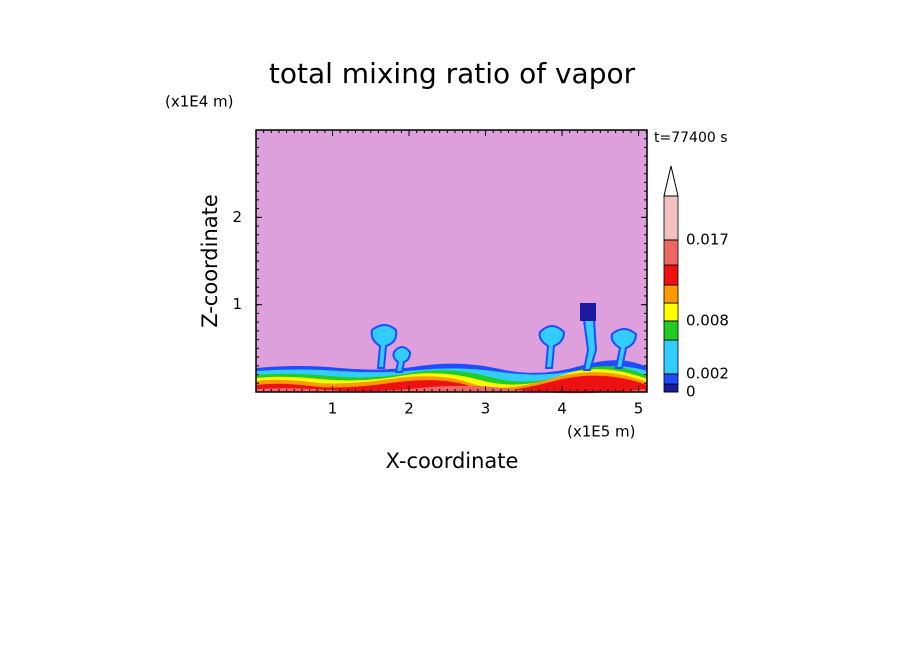 Image resolution: width=904 pixels, height=654 pixels. Describe the element at coordinates (451, 383) in the screenshot. I see `band` at that location.